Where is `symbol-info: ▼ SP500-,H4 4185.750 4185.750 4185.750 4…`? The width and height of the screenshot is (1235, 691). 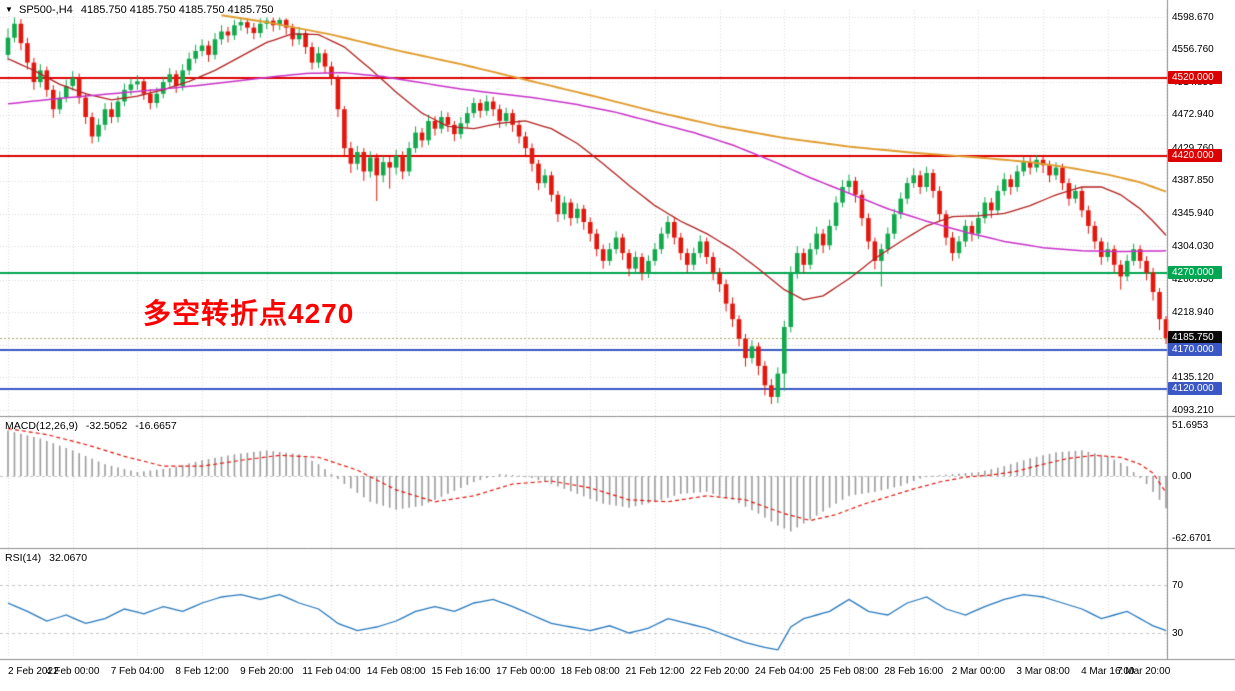
symbol-info: ▼ SP500-,H4 4185.750 4185.750 4185.750 4… is located at coordinates (142, 10).